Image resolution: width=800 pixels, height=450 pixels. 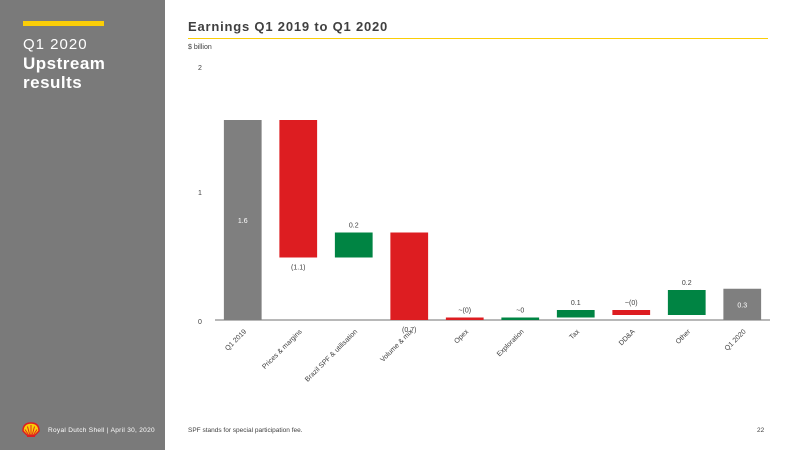 I want to click on category-label: DD&A, so click(x=627, y=337).